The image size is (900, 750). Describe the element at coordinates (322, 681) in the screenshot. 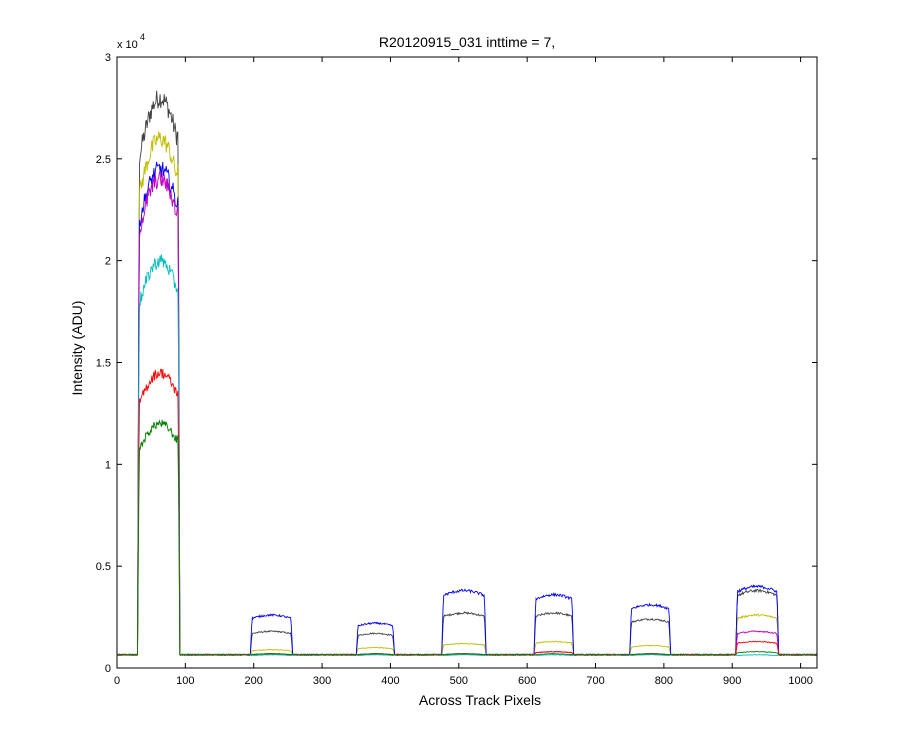

I see `x-tick-label: 300` at that location.